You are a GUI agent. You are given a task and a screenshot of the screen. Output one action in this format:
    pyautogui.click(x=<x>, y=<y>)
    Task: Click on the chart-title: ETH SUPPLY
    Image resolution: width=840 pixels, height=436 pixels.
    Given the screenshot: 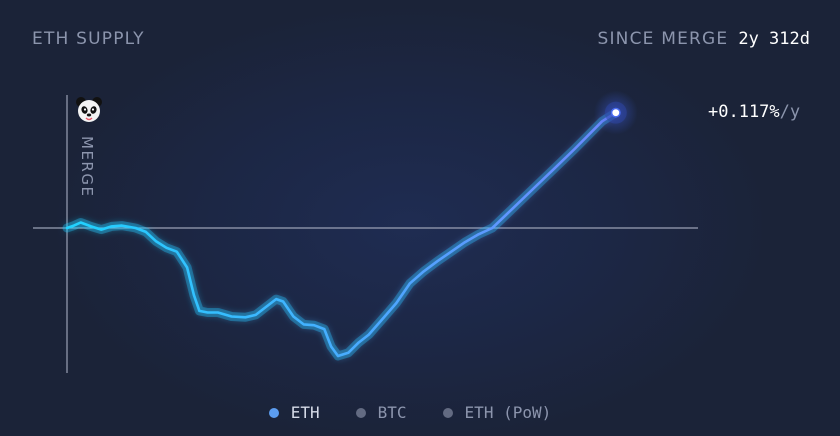 What is the action you would take?
    pyautogui.click(x=88, y=39)
    